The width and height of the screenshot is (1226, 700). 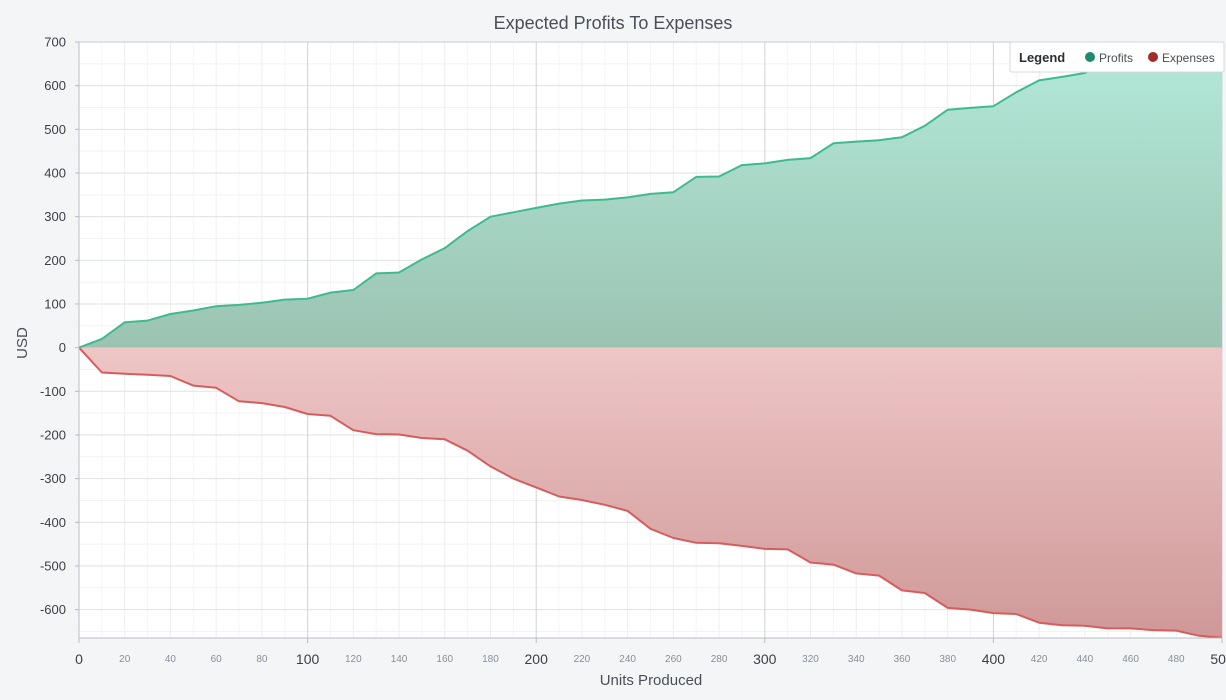 I want to click on x-minor-tick-label: 60, so click(x=217, y=659).